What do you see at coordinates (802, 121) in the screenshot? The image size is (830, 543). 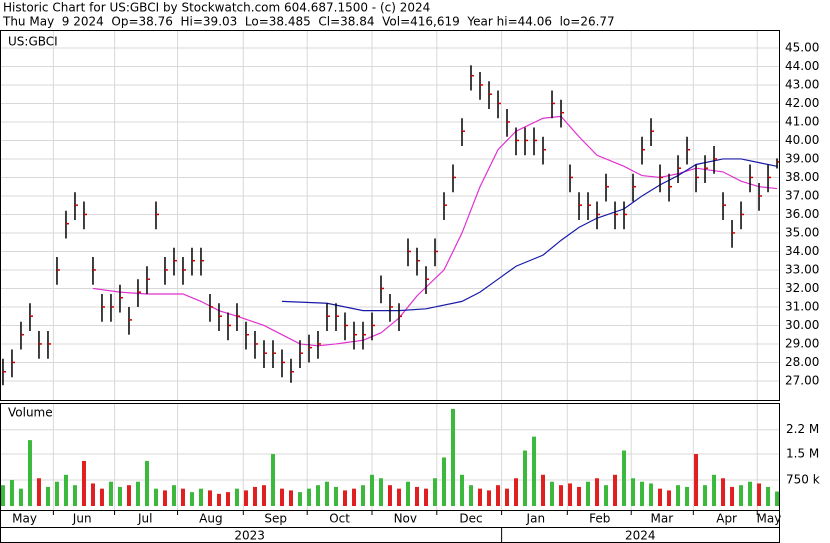 I see `y-tick-label: 41.00` at bounding box center [802, 121].